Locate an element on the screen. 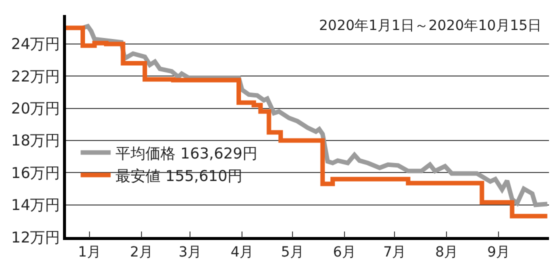 This screenshot has width=551, height=273. x-tick-label: 1月 is located at coordinates (89, 252).